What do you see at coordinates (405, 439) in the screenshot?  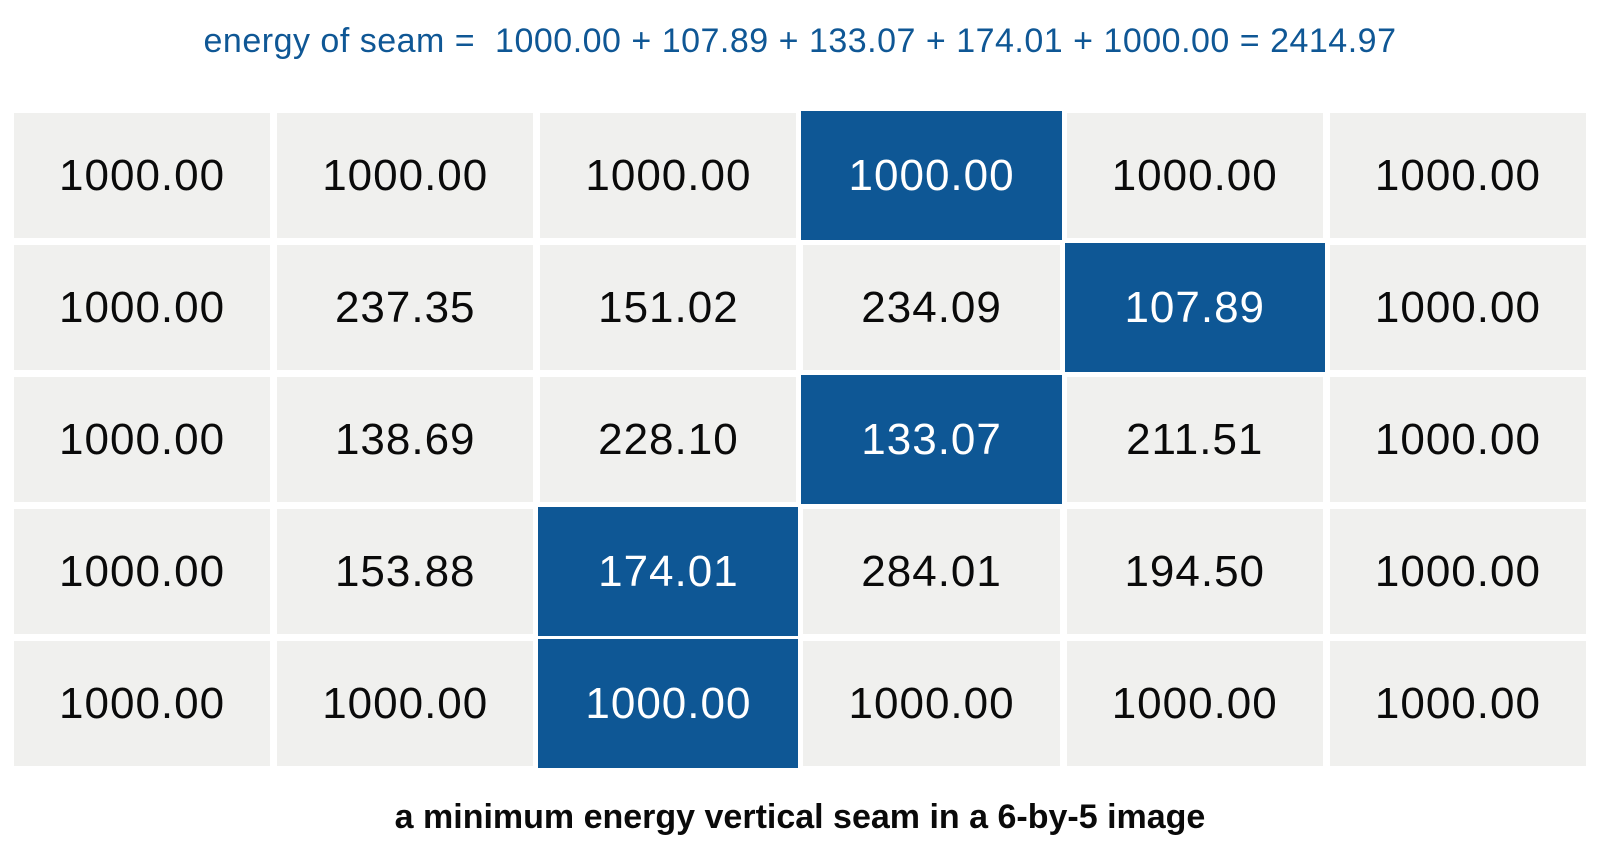 I see `energy-cell: 138.69` at bounding box center [405, 439].